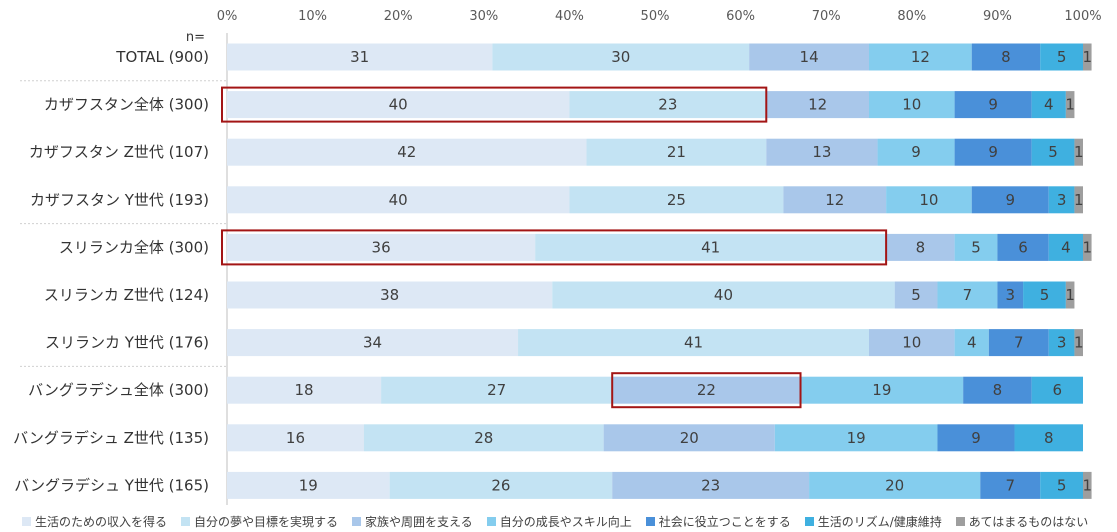 This screenshot has height=532, width=1117. Describe the element at coordinates (710, 247) in the screenshot. I see `bar-value-label: 41` at that location.